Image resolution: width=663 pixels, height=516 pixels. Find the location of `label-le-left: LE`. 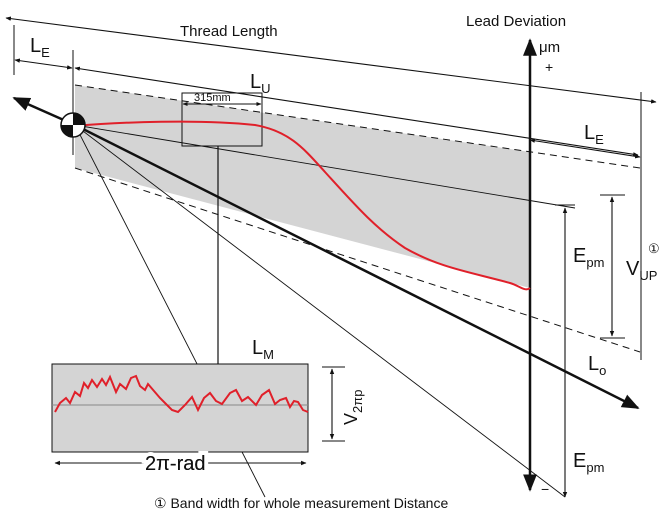

label-le-left: LE is located at coordinates (40, 47).